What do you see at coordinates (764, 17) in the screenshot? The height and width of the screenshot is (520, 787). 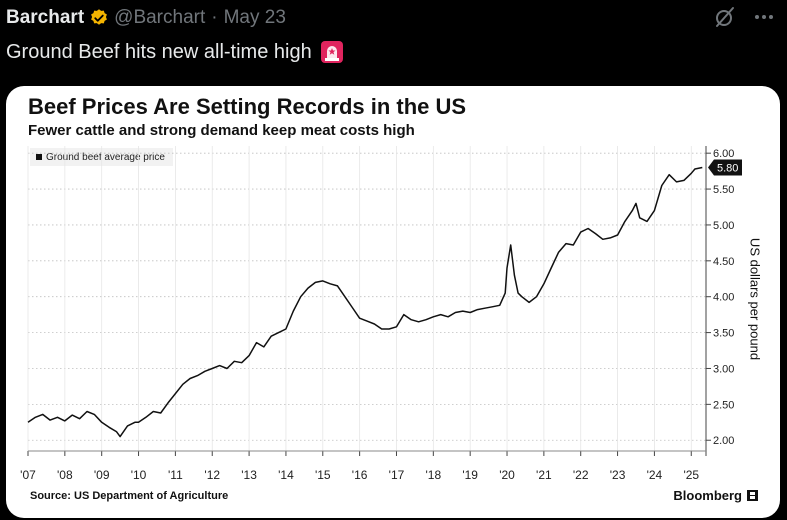 I see `more-horizontal-icon` at bounding box center [764, 17].